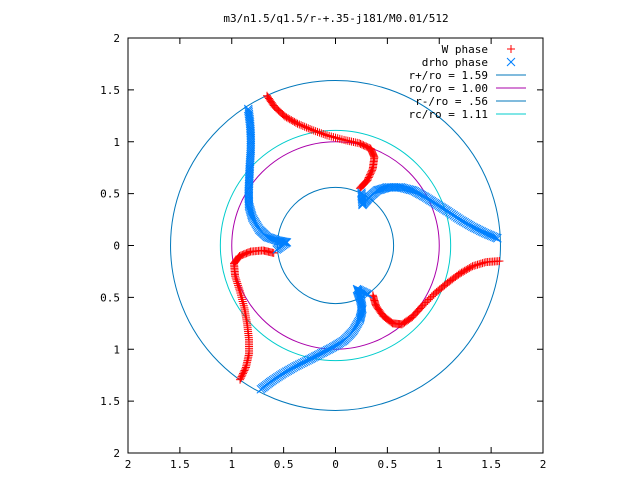 The image size is (640, 480). I want to click on chart-title: m3/n1.5/q1.5/r-+.35-j181/M0.01/512, so click(335, 18).